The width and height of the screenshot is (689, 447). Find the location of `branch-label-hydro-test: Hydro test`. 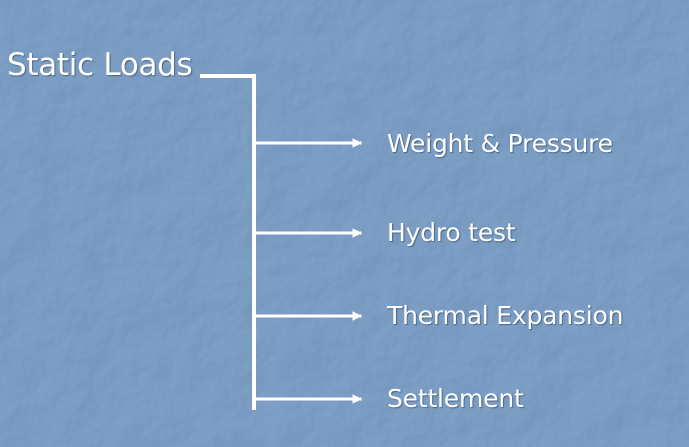

branch-label-hydro-test: Hydro test is located at coordinates (451, 232).